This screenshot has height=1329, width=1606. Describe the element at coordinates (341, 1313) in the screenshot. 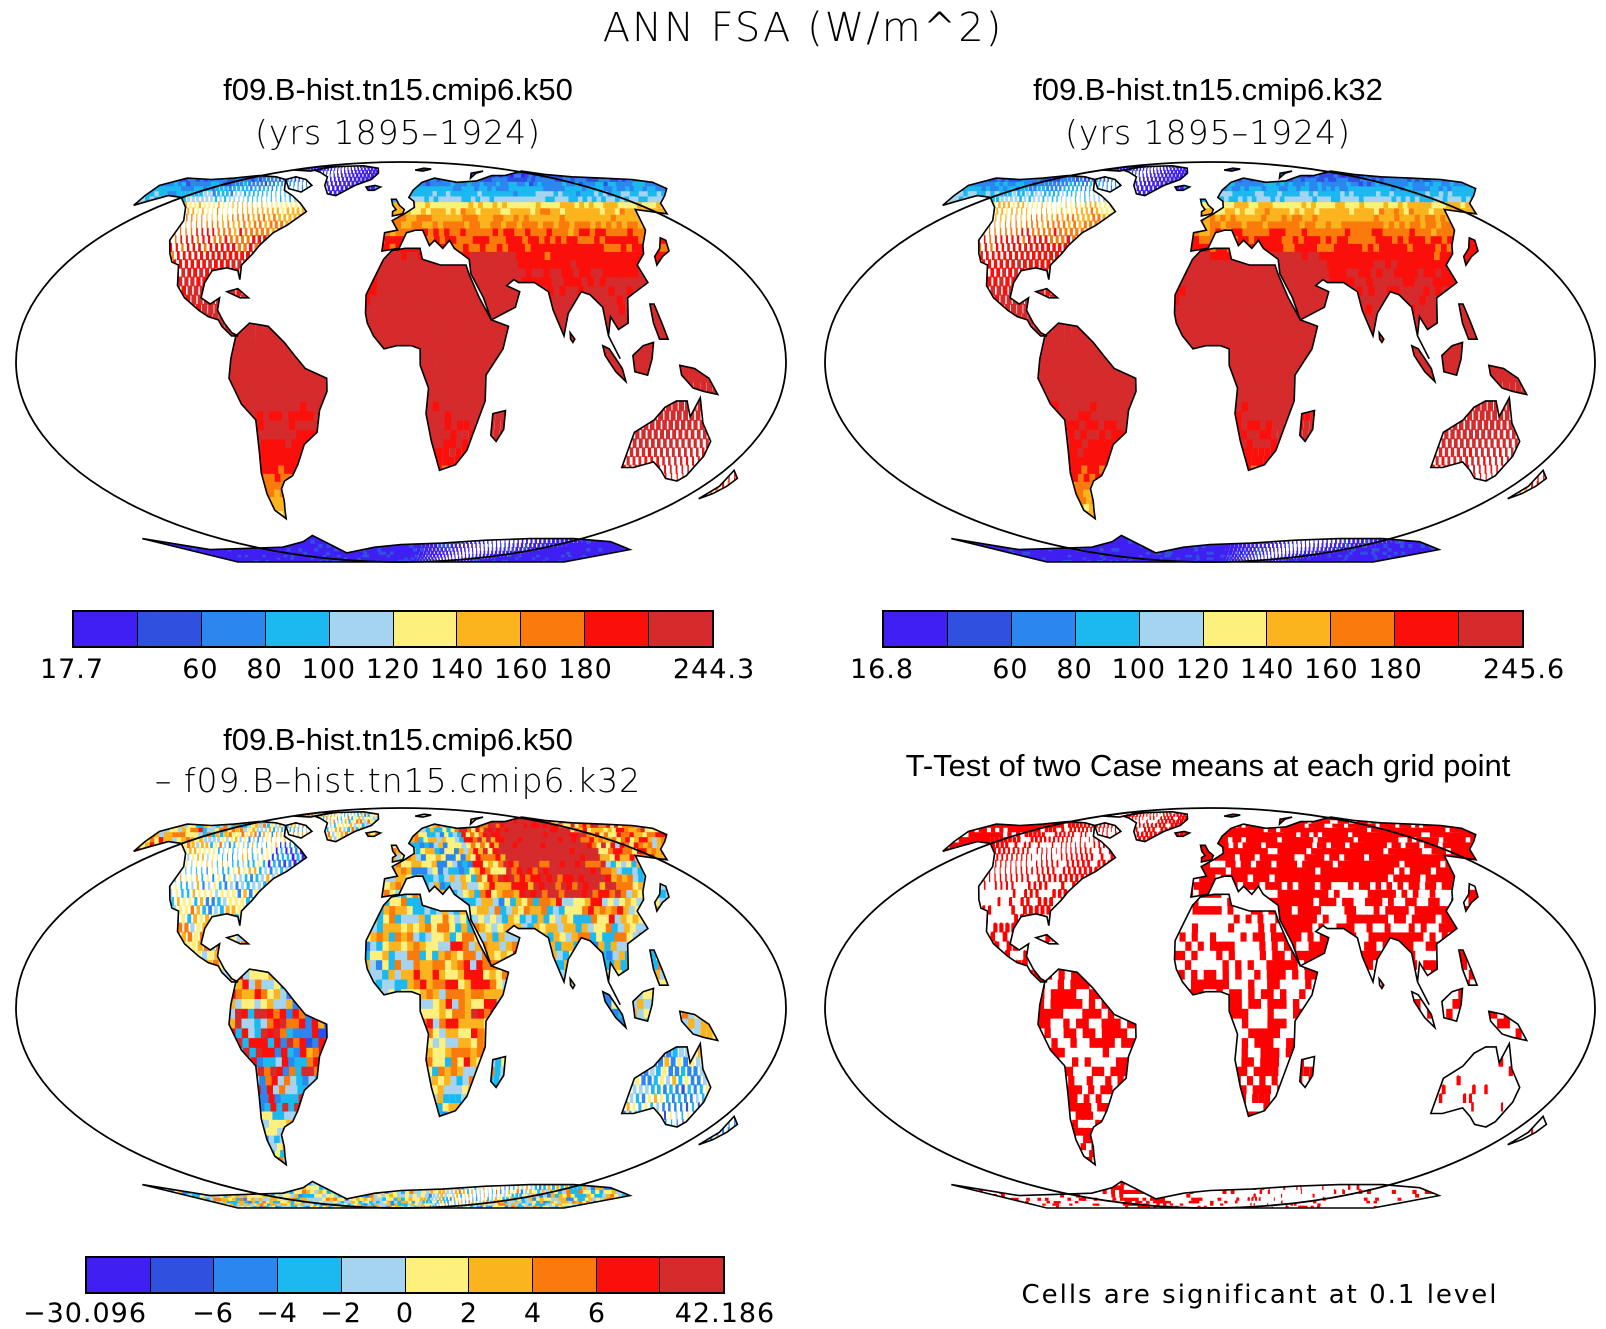

I see `colorbar-tick-label: −2` at that location.